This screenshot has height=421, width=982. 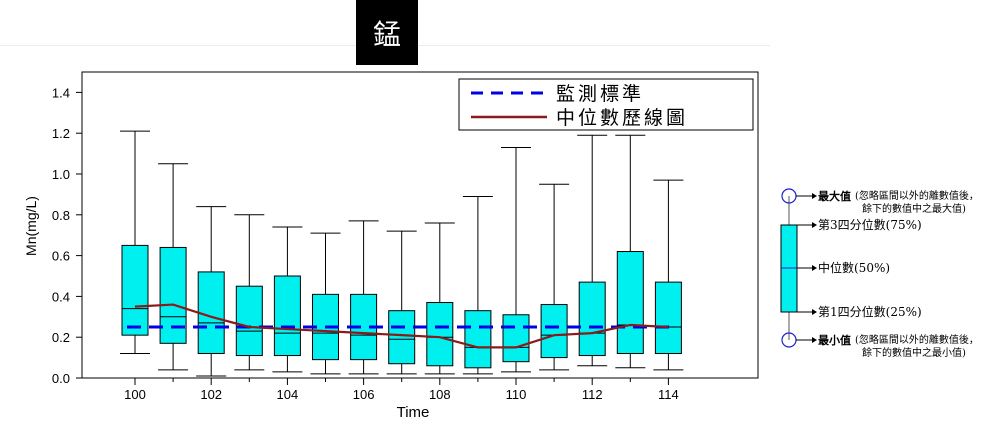 What do you see at coordinates (834, 340) in the screenshot?
I see `key-min-label: 最小值` at bounding box center [834, 340].